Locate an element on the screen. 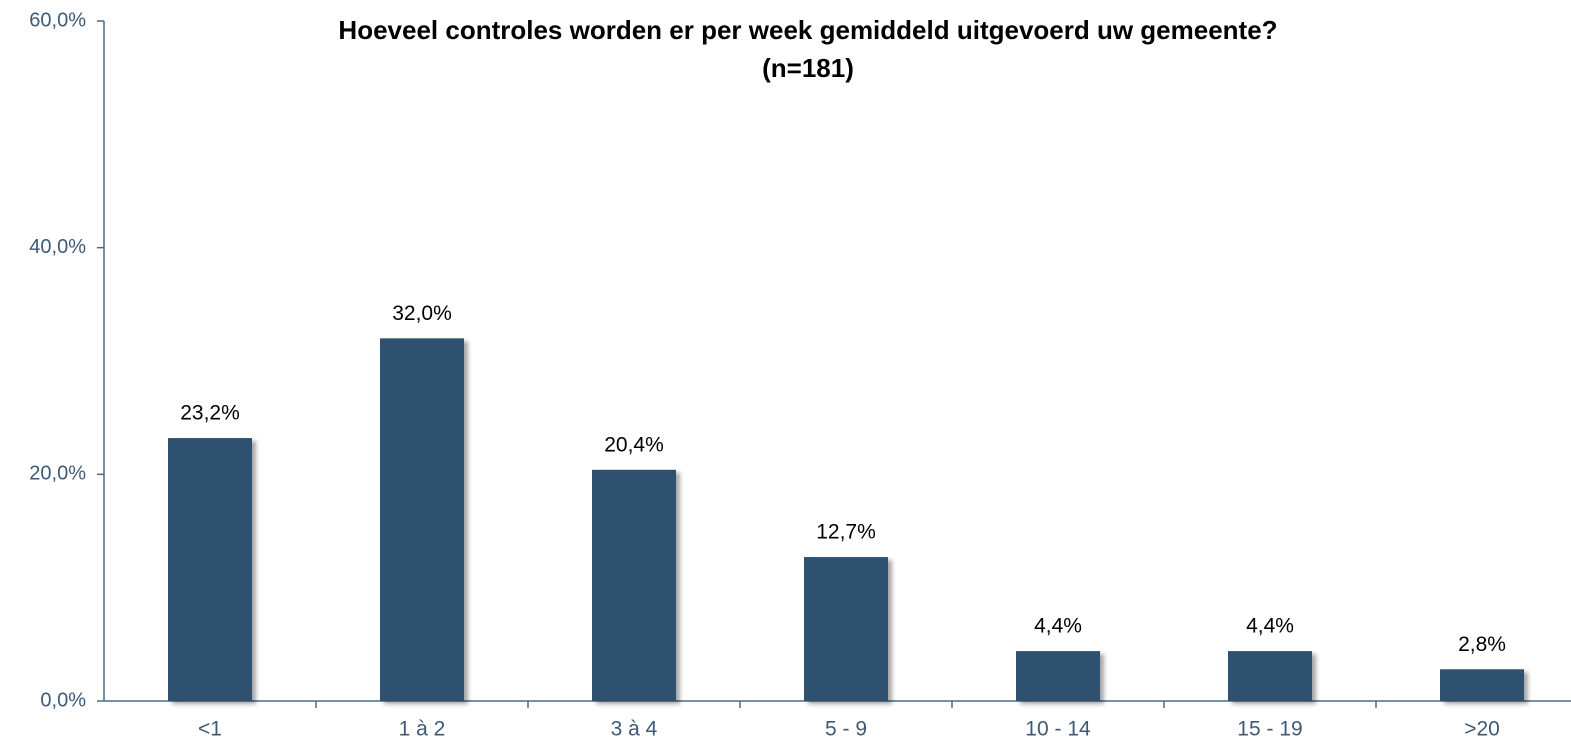 This screenshot has height=744, width=1571. x-tick-label: 15 - 19 is located at coordinates (1269, 729).